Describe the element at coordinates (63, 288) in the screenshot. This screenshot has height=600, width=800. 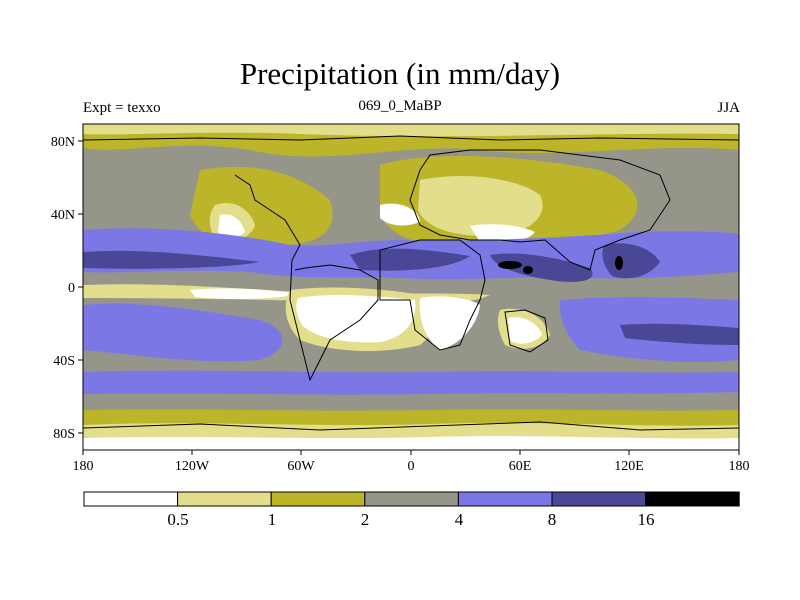
I see `y-tick-labels: 80N 40N 0 40S 80S` at that location.